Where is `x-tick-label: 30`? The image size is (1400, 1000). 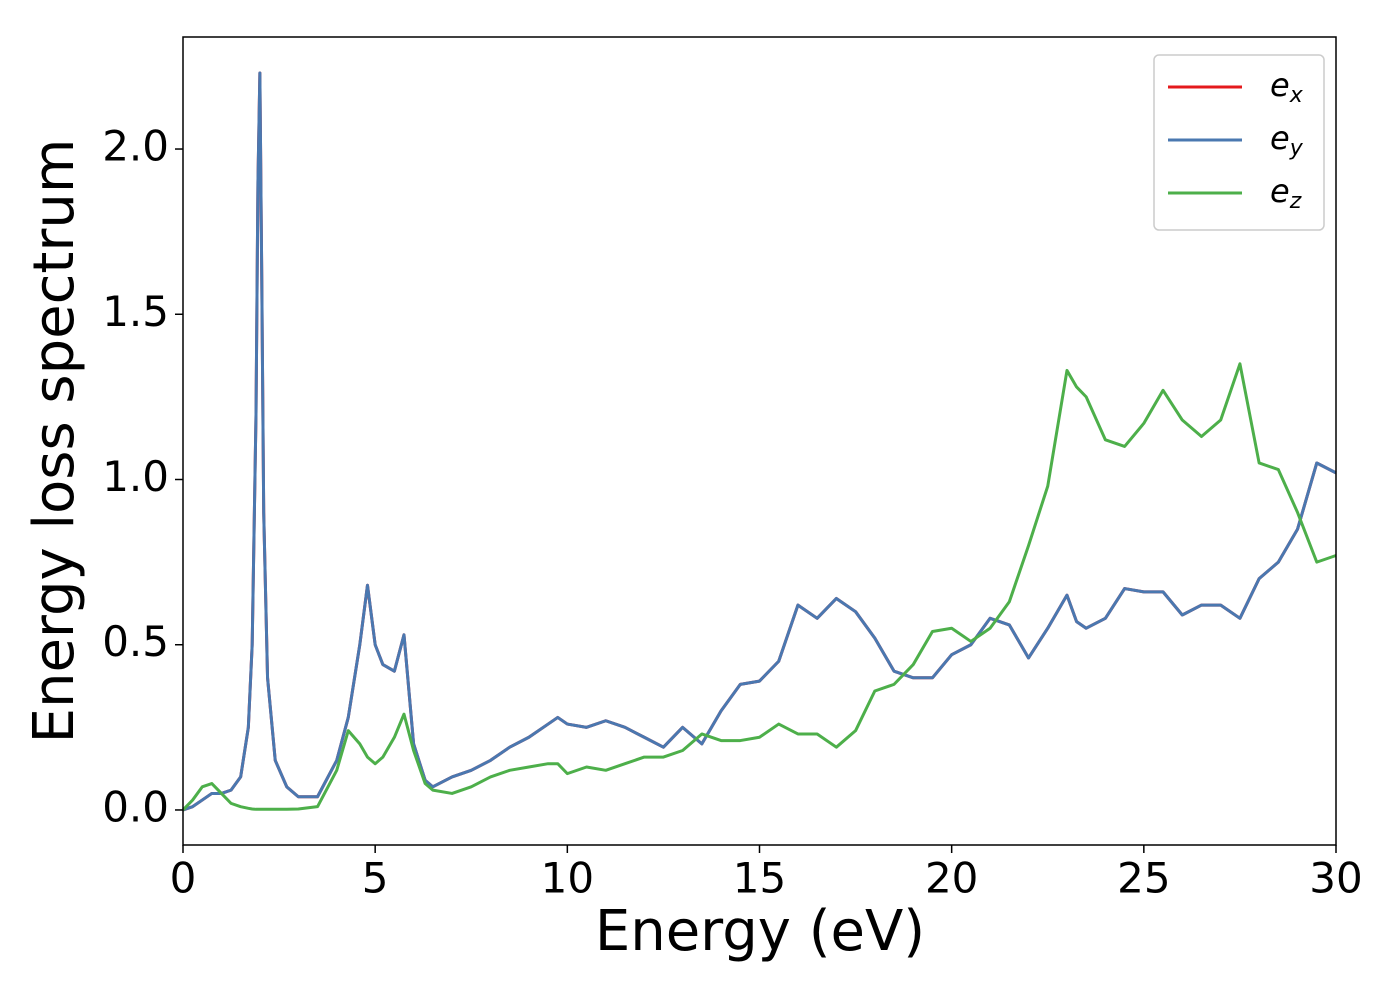
x-tick-label: 30 is located at coordinates (1335, 878).